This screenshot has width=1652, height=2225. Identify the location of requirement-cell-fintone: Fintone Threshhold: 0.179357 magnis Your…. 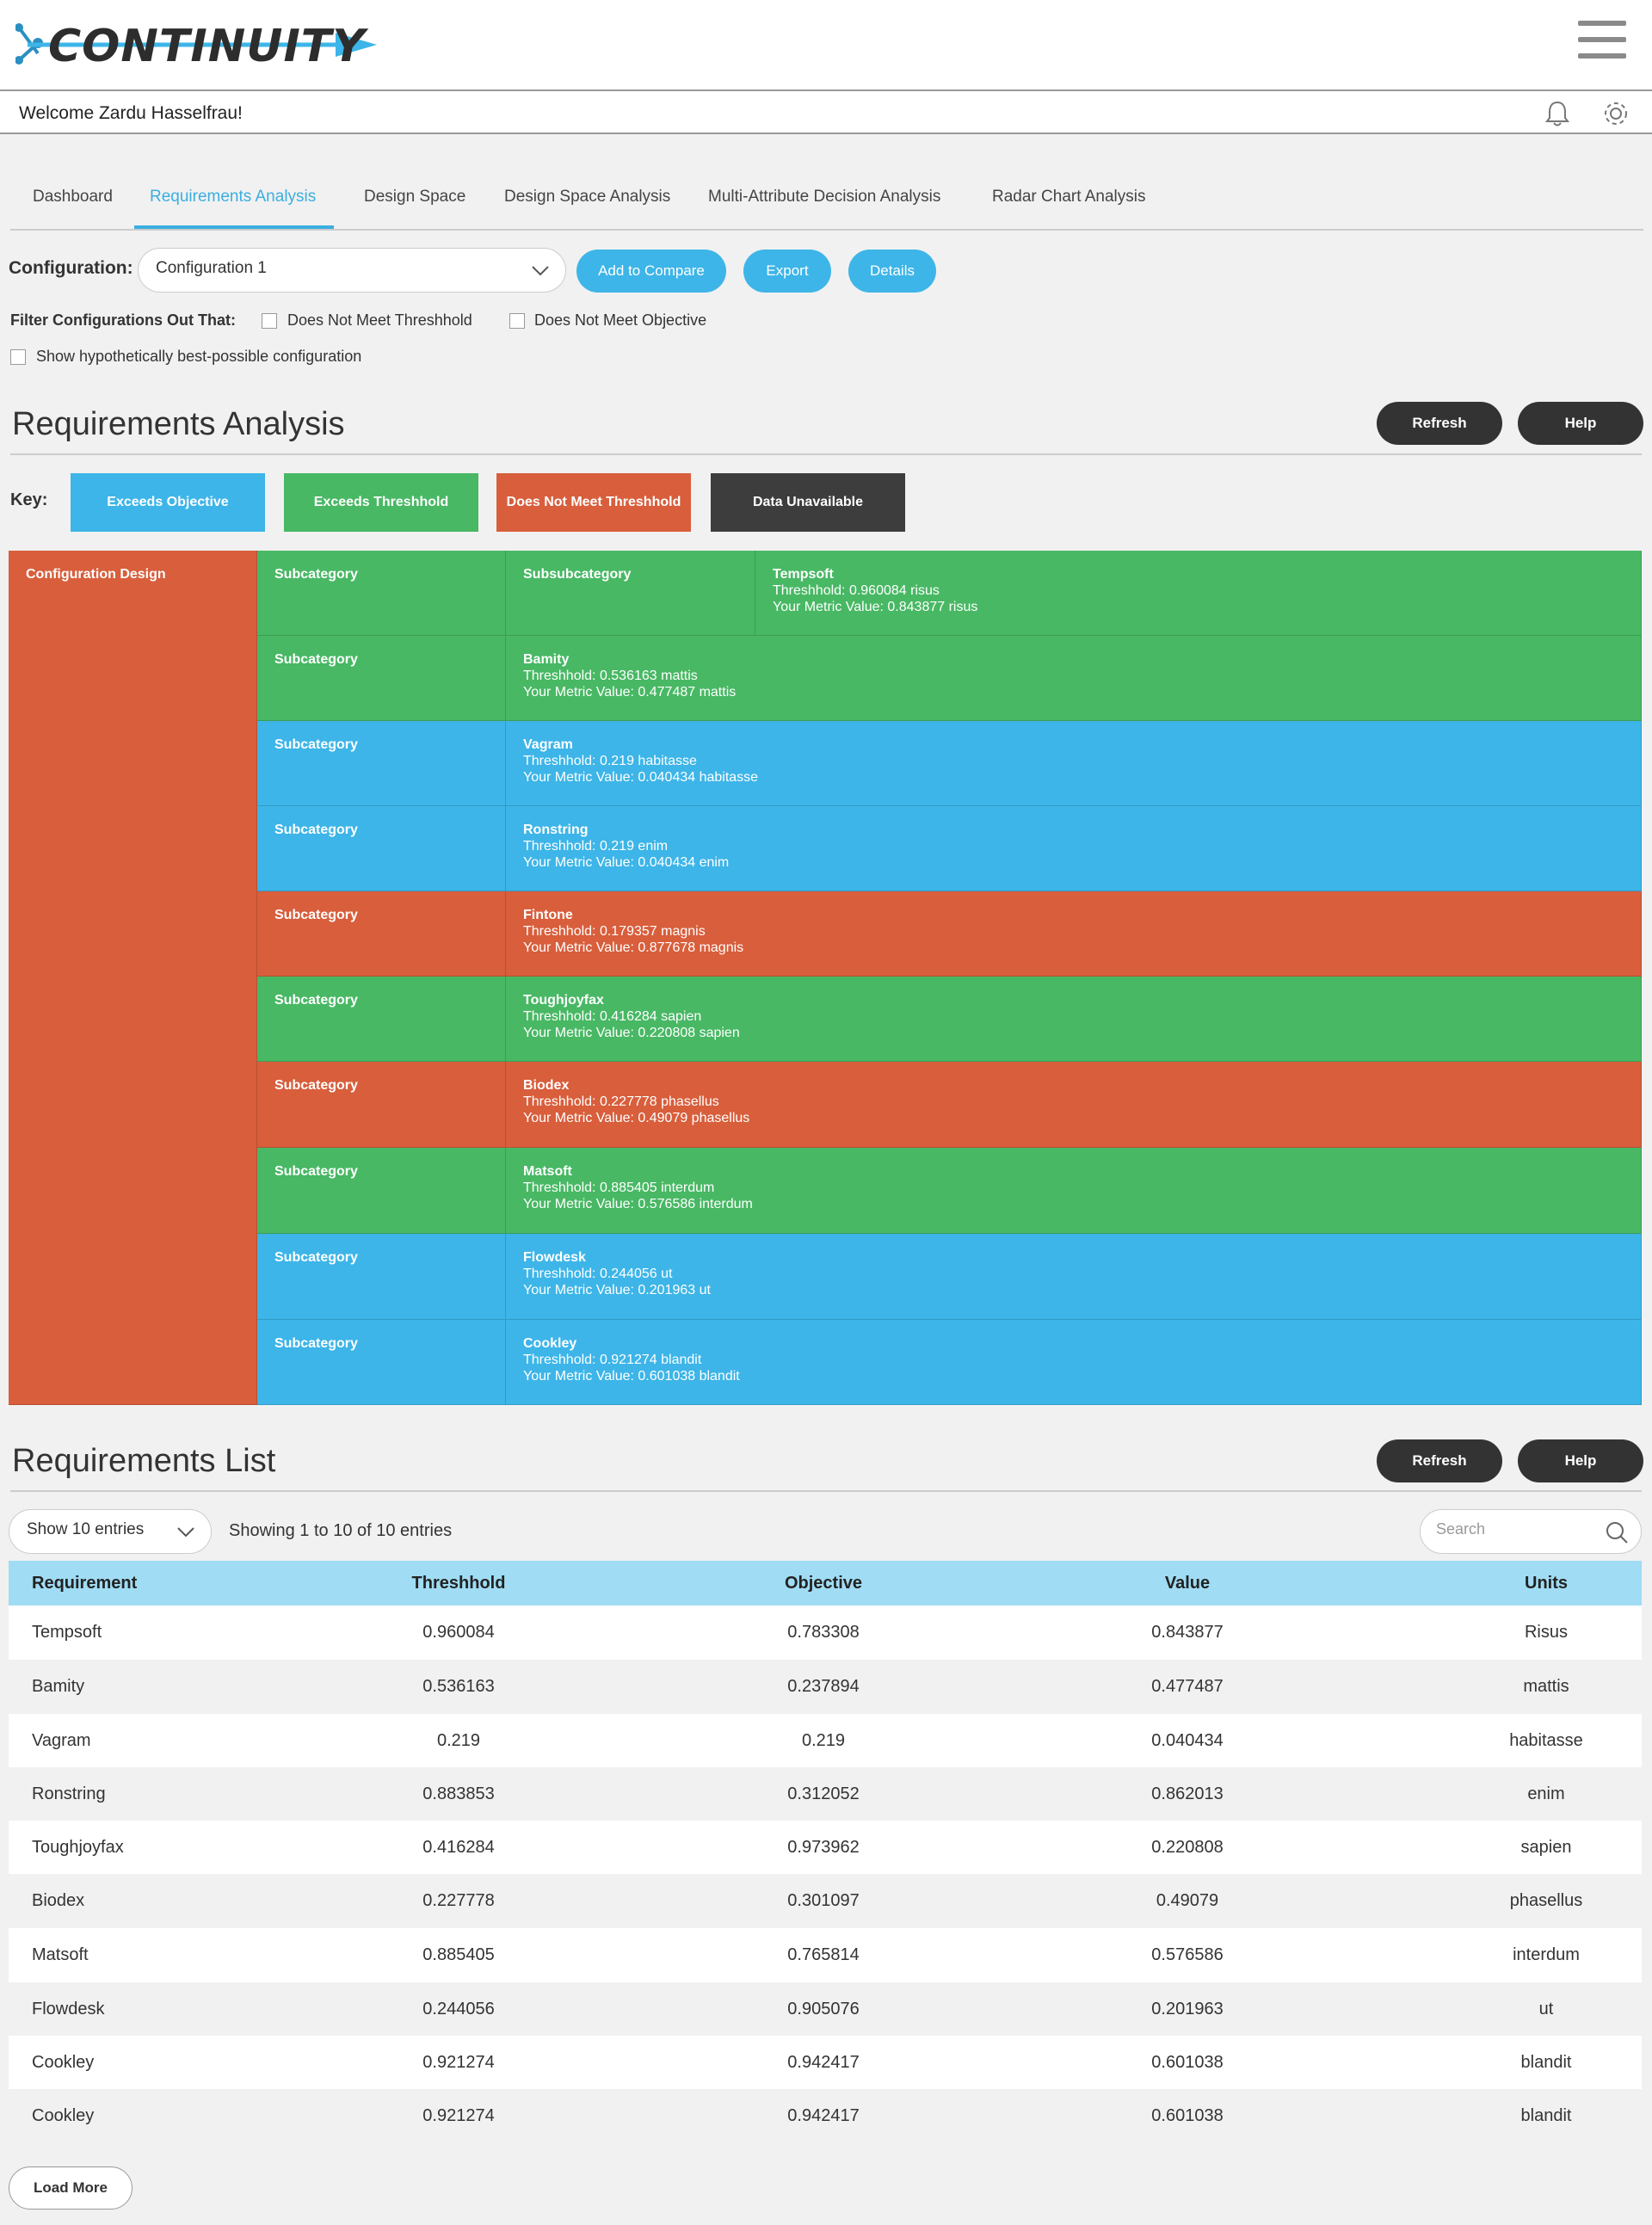
(1074, 934).